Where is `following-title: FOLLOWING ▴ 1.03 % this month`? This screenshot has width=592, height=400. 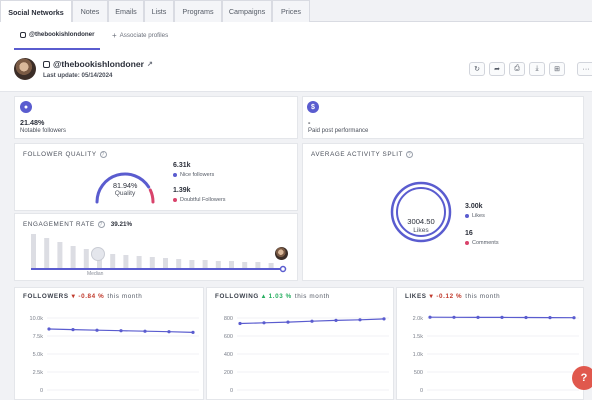 following-title: FOLLOWING ▴ 1.03 % this month is located at coordinates (272, 296).